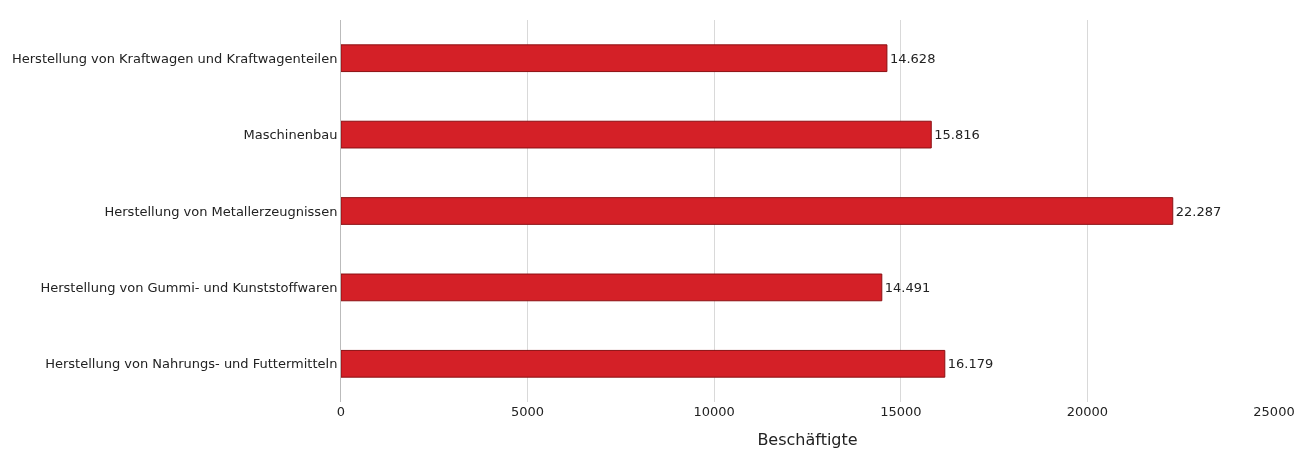 The image size is (1314, 457). I want to click on y-tick-label: Herstellung von Kraftwagen und Kraftwagenteilen, so click(175, 58).